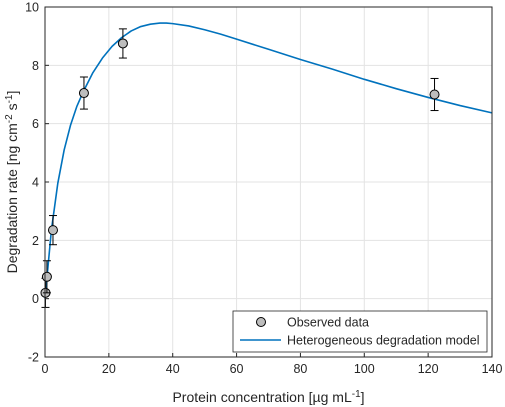  I want to click on y-tick-label: 4, so click(35, 183).